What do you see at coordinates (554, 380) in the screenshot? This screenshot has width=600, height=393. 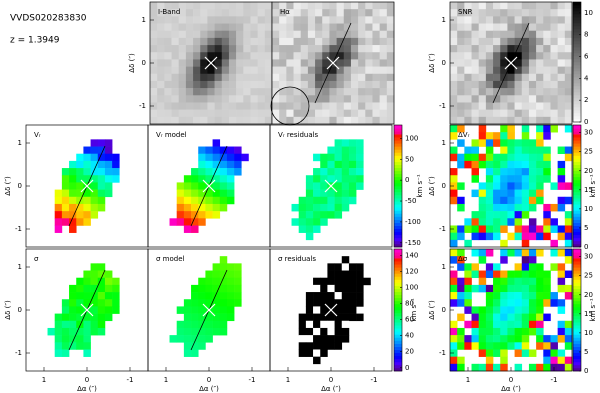 I see `x-tick-label: -1` at bounding box center [554, 380].